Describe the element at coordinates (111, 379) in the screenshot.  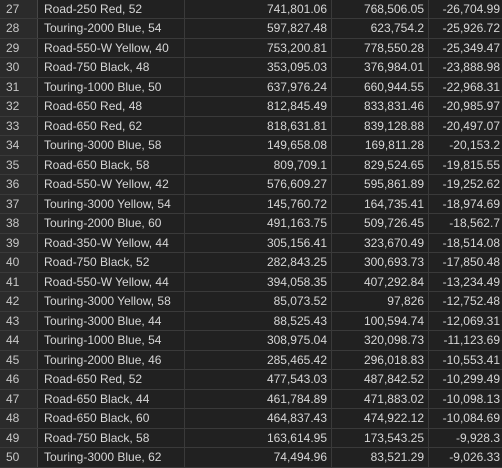
I see `product-name-cell: Road-650 Red, 52` at that location.